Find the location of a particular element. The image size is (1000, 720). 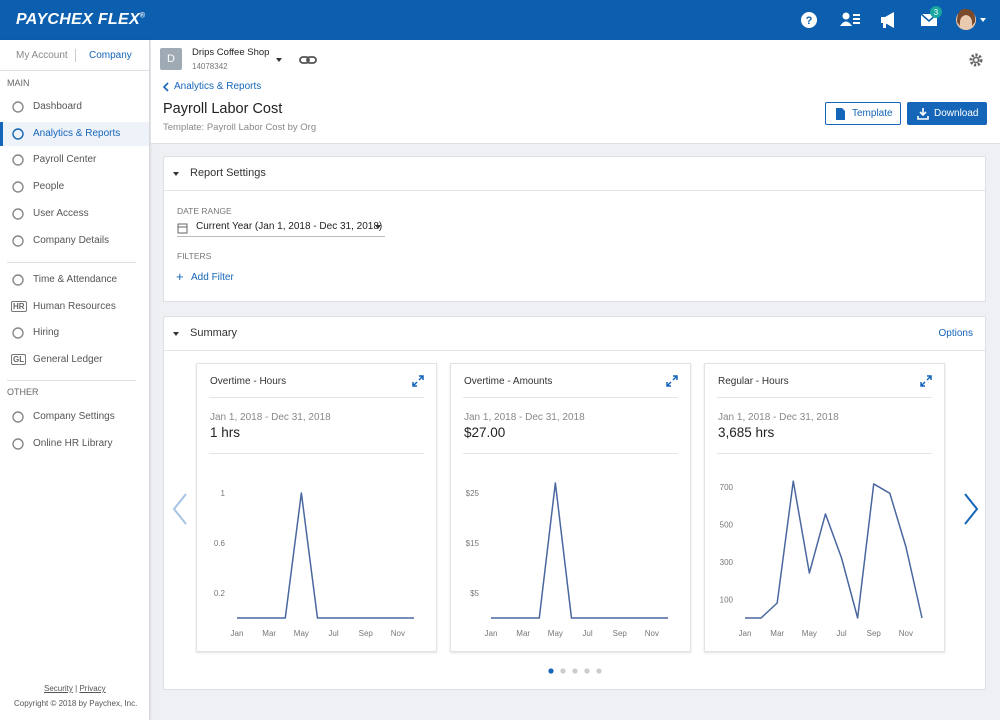

nav-item: Time & Attendance is located at coordinates (74, 280).